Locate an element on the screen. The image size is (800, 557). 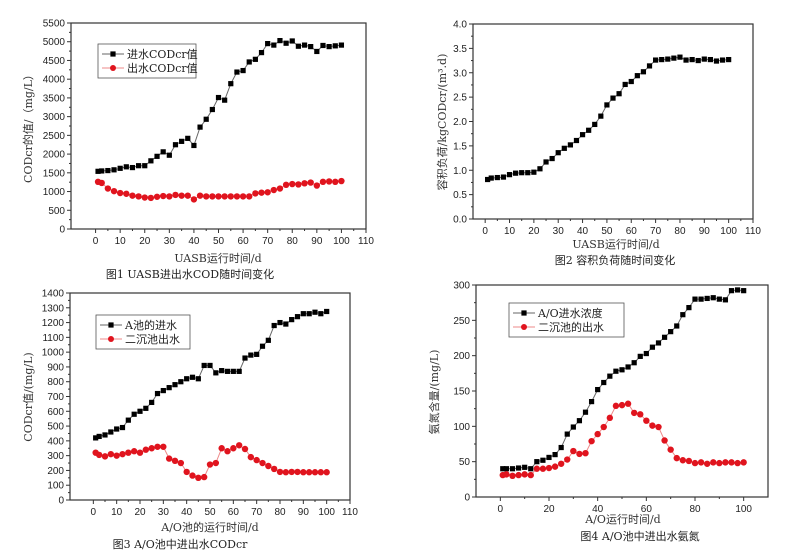
y-tick-label: 0.0 is located at coordinates (460, 220).